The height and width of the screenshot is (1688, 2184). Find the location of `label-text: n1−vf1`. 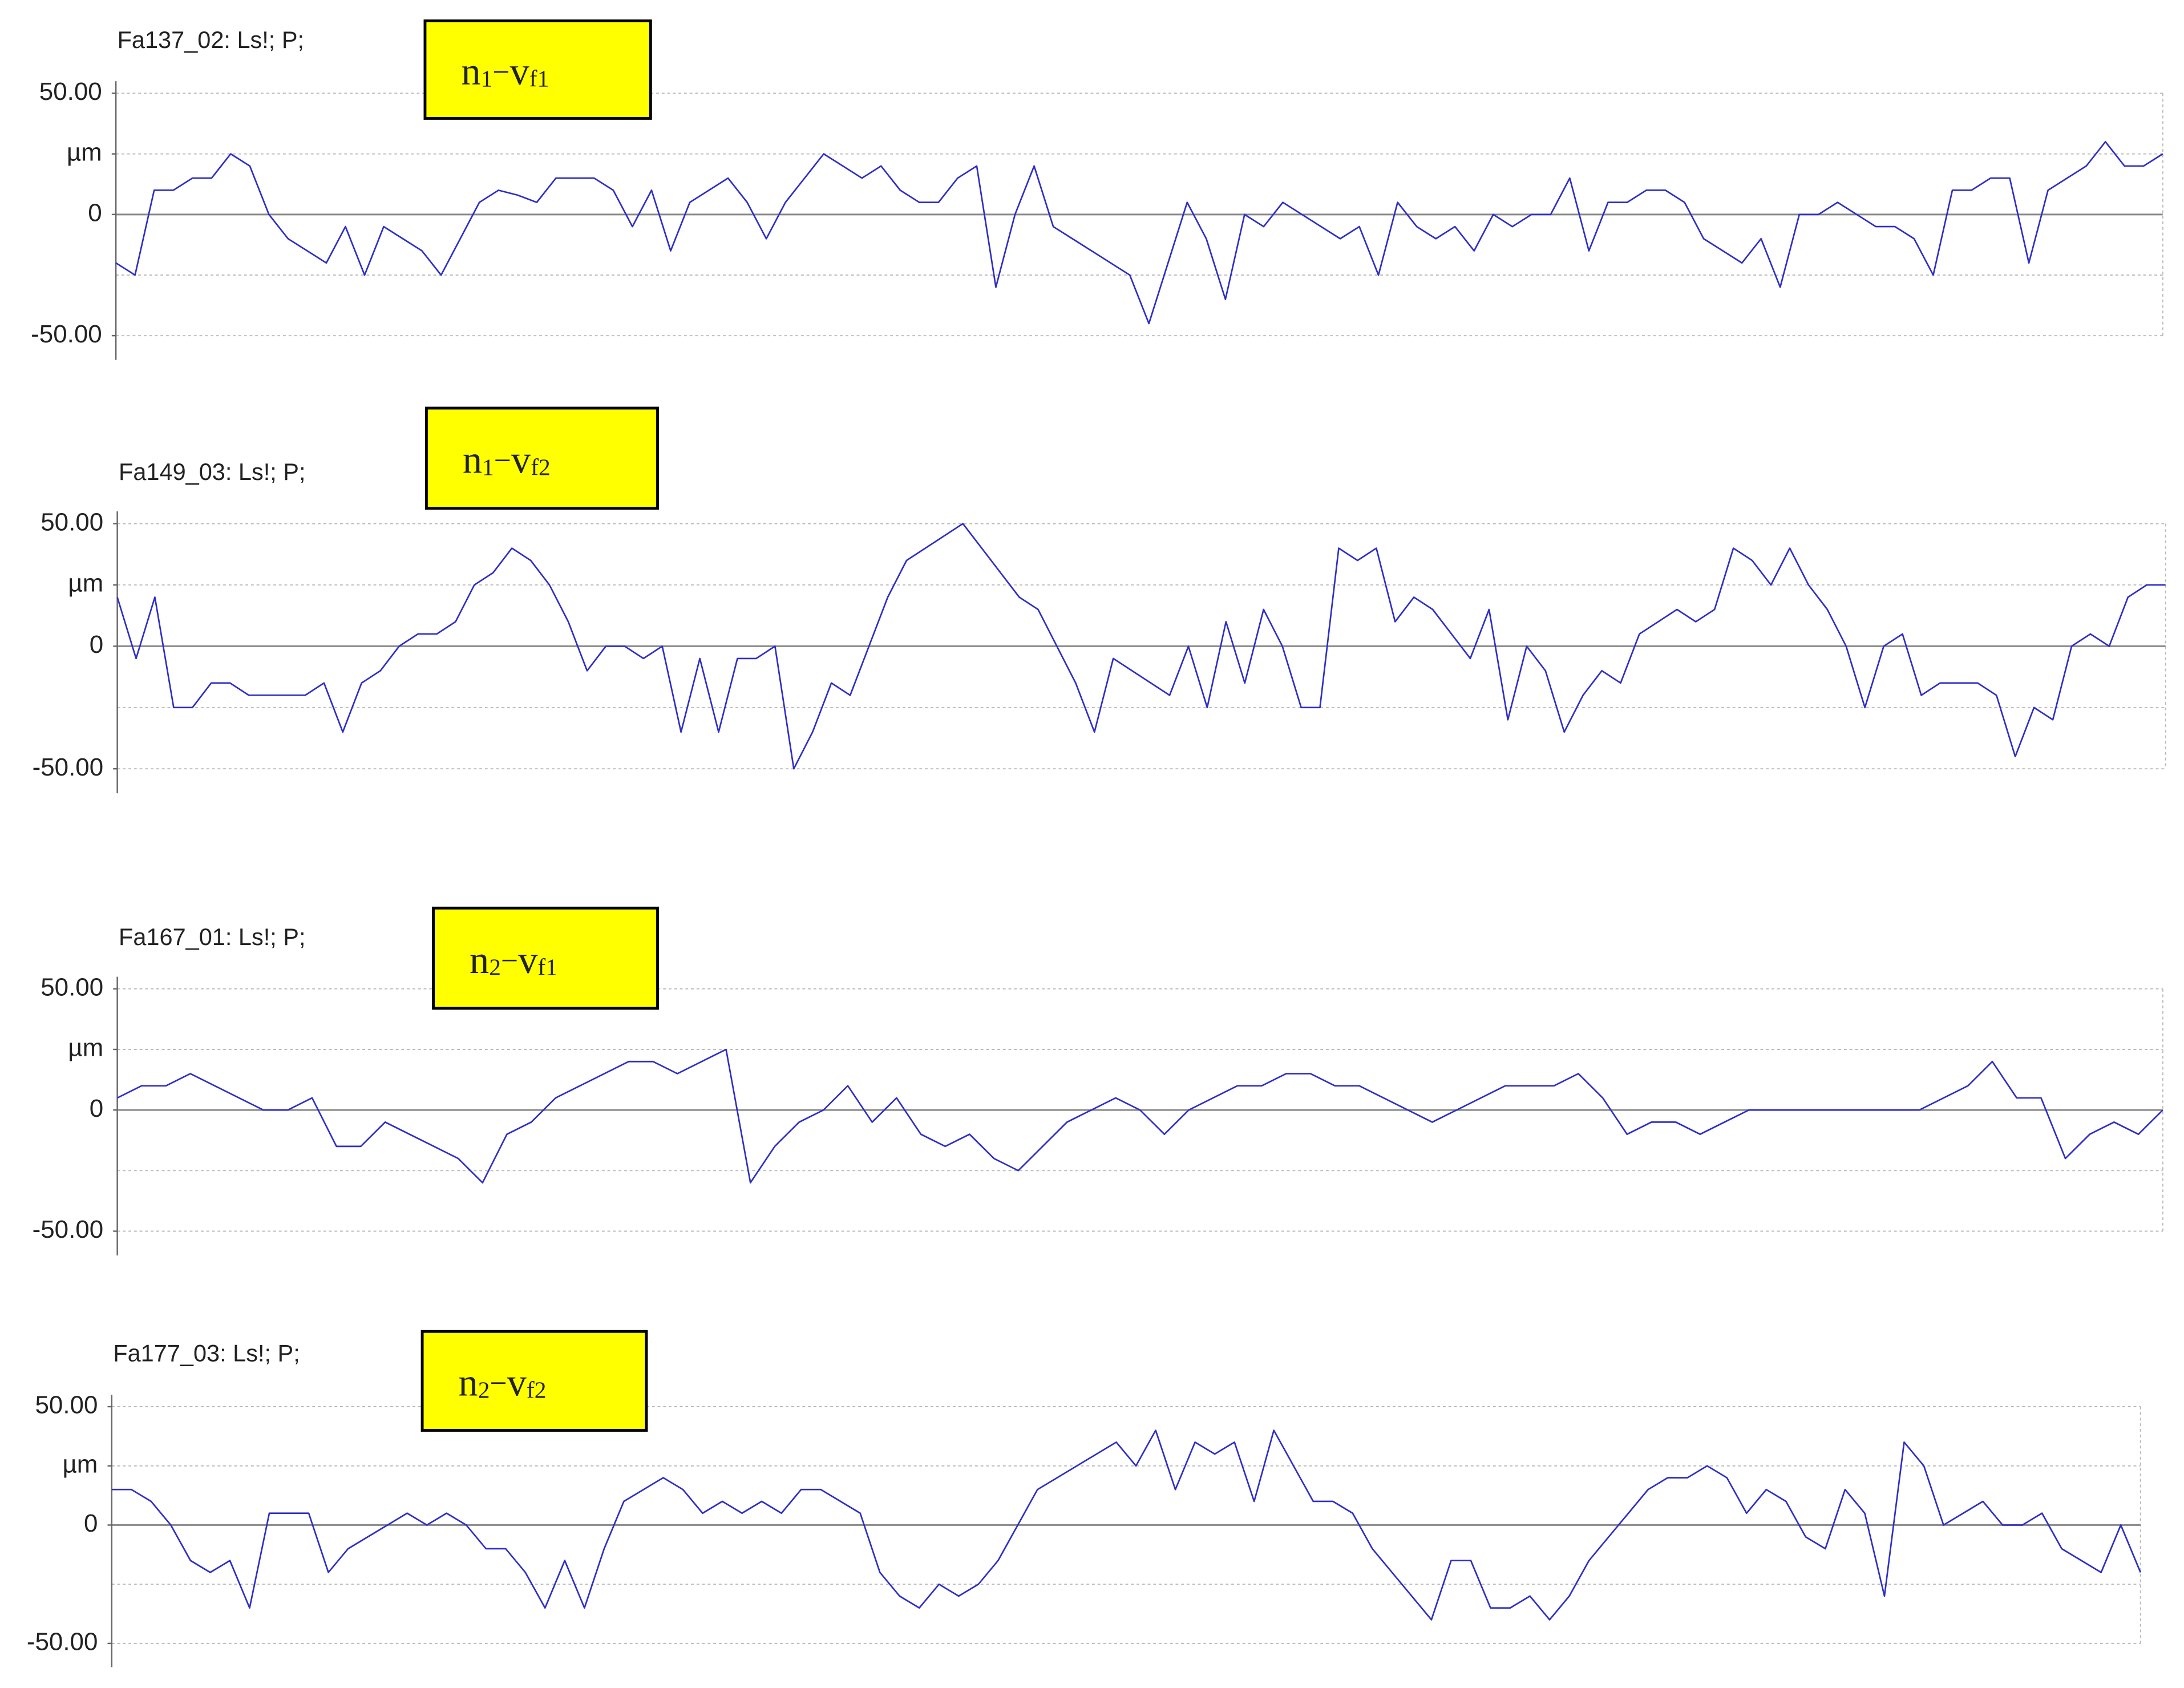

label-text: n1−vf1 is located at coordinates (505, 70).